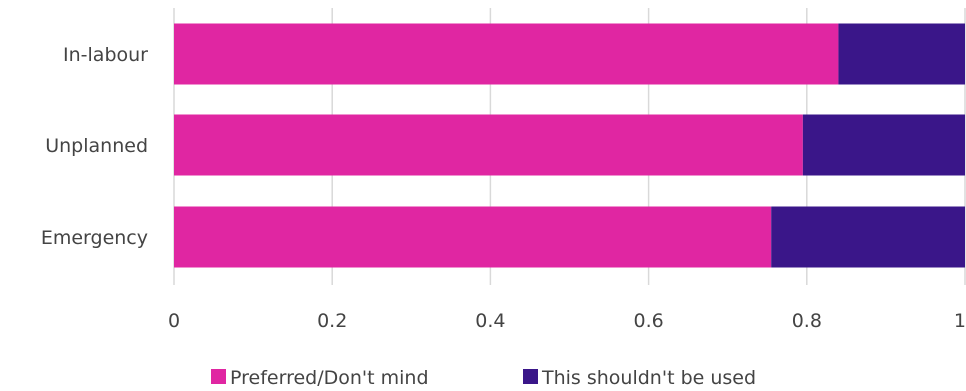 The width and height of the screenshot is (966, 391). I want to click on legend-label-1: This shouldn't be used, so click(648, 378).